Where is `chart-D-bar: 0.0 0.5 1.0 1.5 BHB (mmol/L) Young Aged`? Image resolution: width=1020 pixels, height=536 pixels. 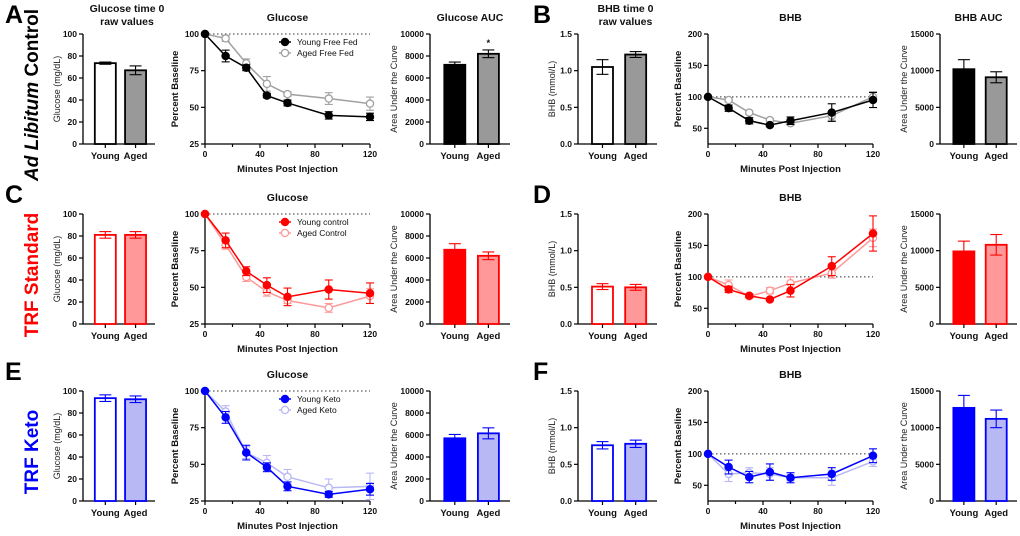 chart-D-bar: 0.0 0.5 1.0 1.5 BHB (mmol/L) Young Aged is located at coordinates (602, 275).